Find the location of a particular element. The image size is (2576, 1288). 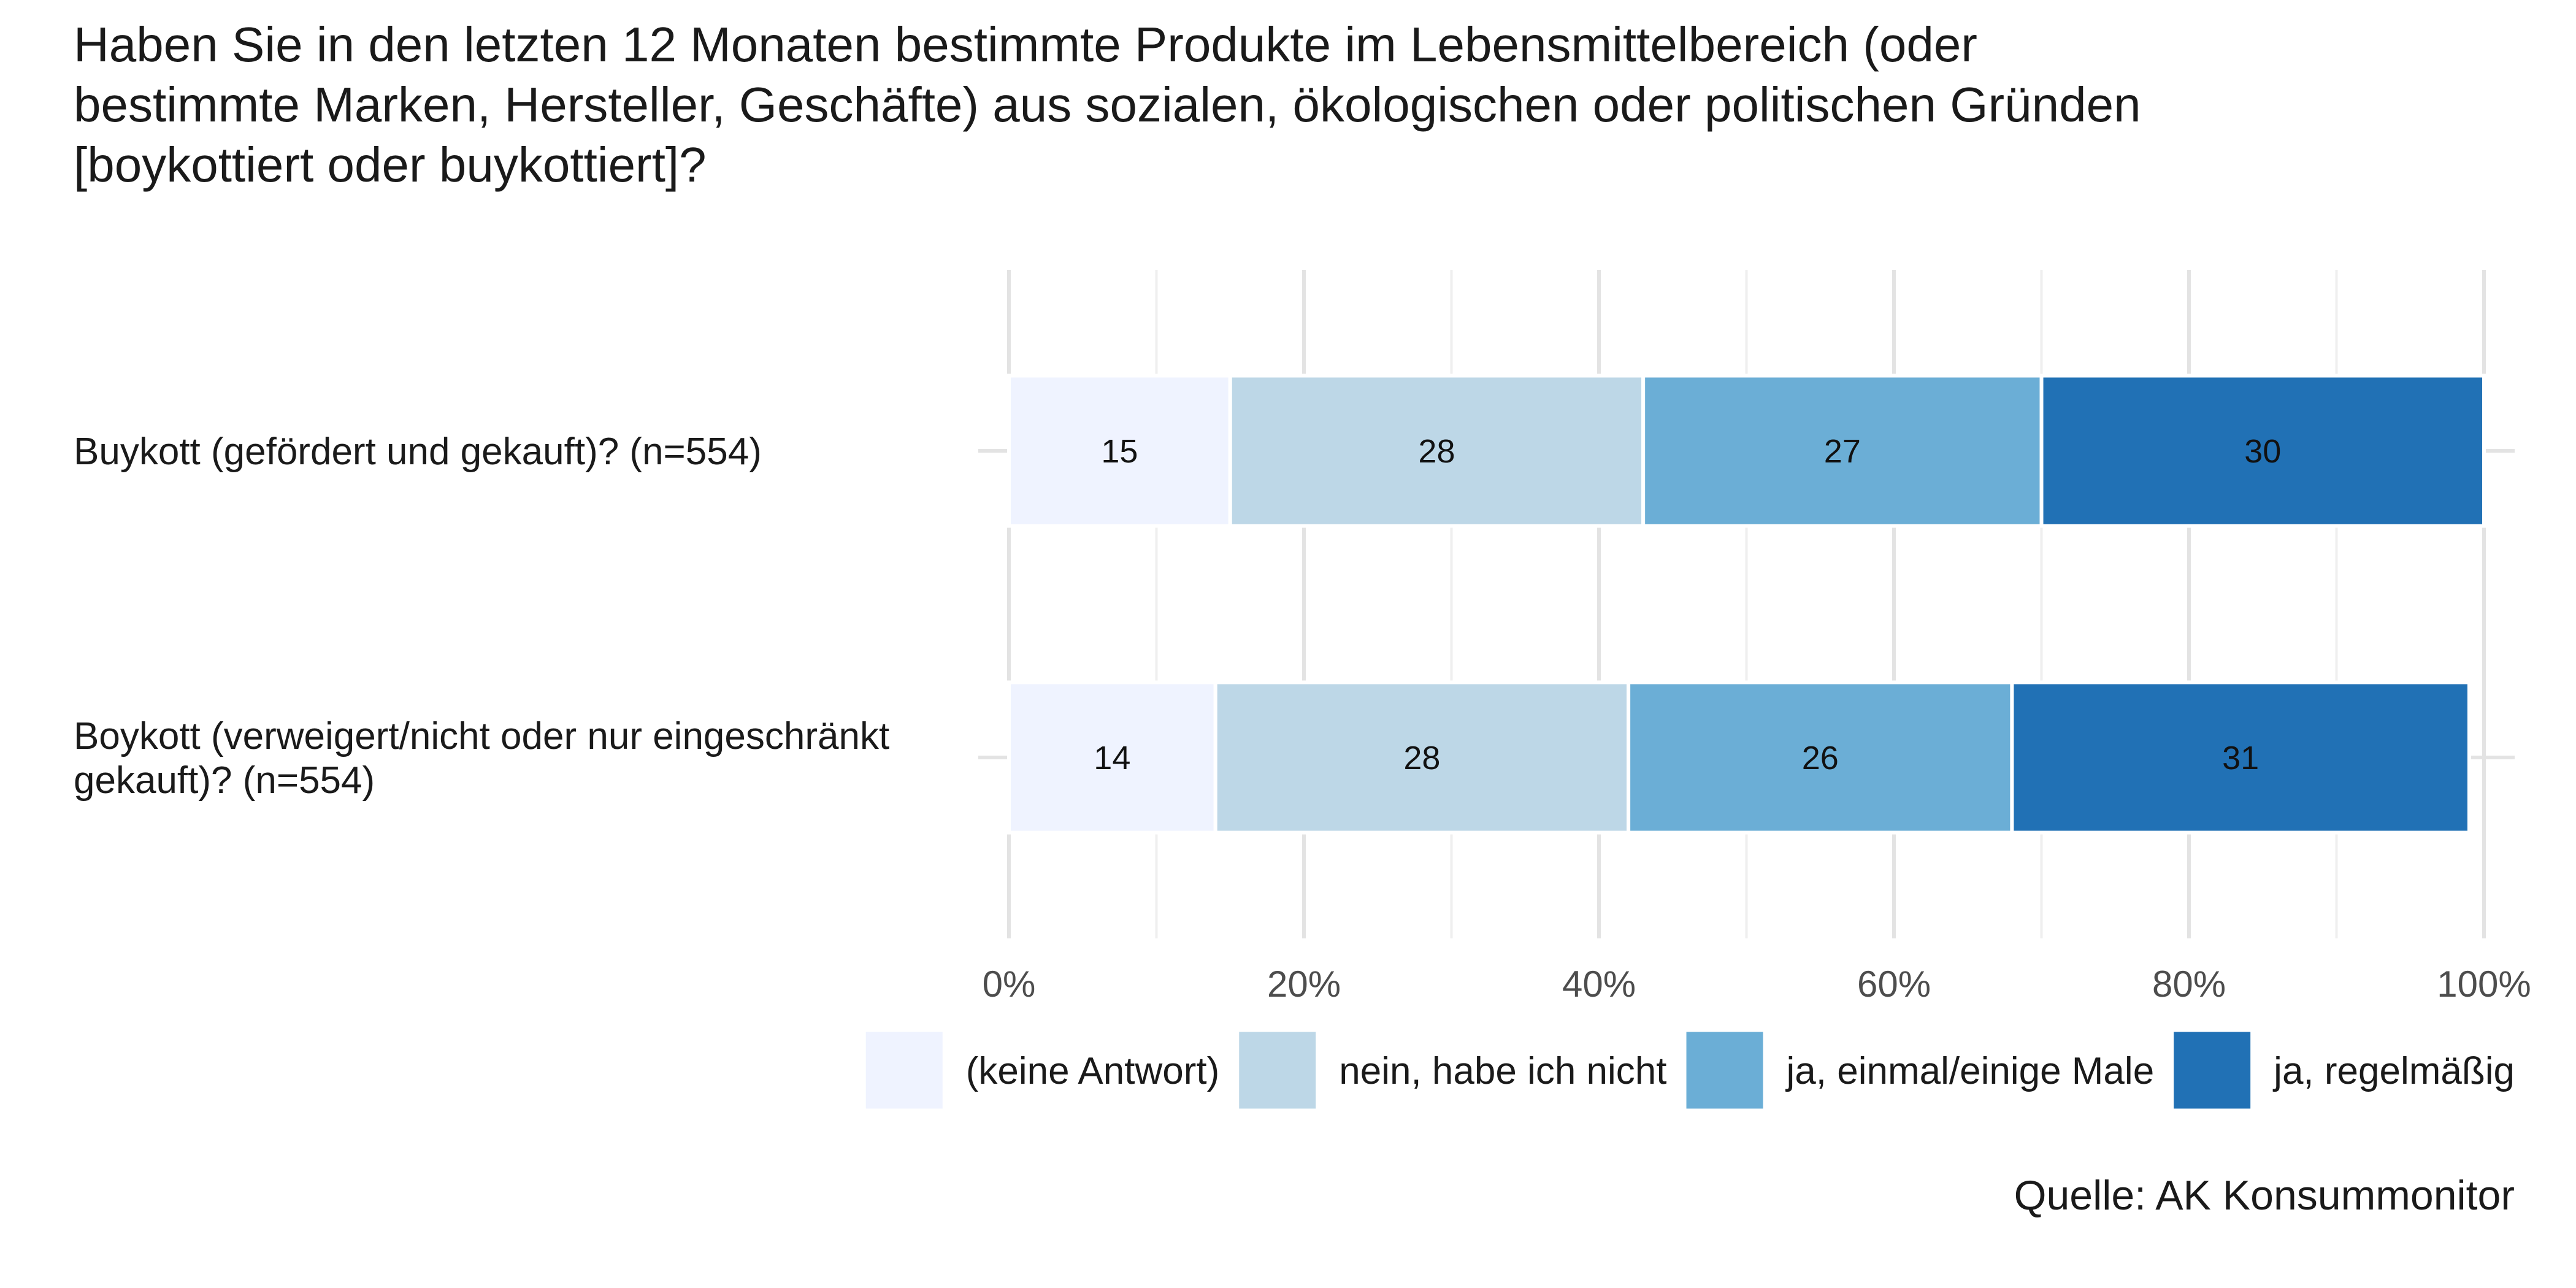

x-tick-label: 80% is located at coordinates (2189, 984).